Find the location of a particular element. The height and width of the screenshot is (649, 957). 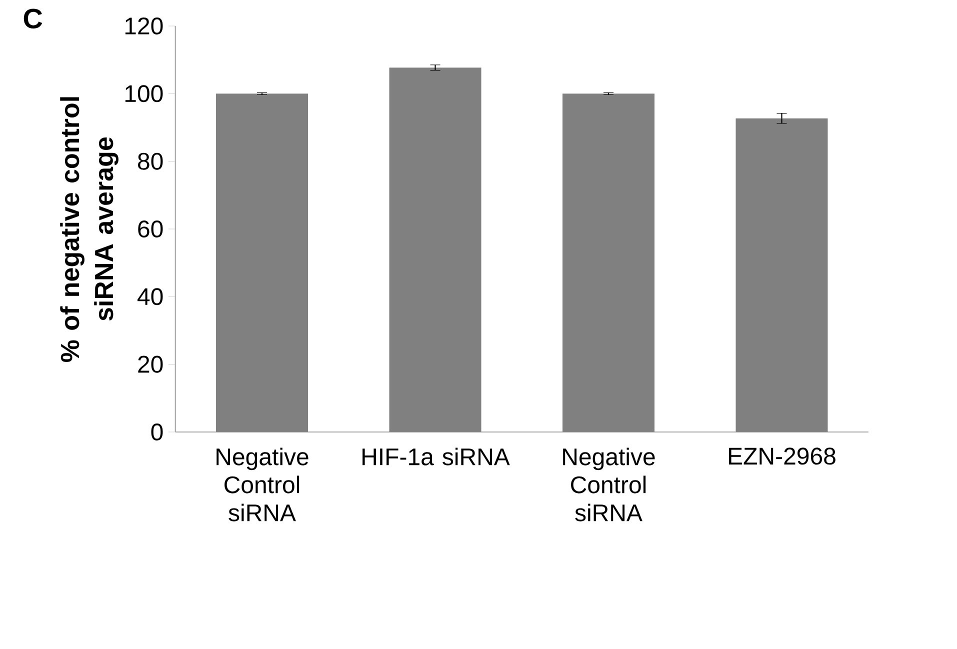

y-tick-label: 100 is located at coordinates (144, 93).